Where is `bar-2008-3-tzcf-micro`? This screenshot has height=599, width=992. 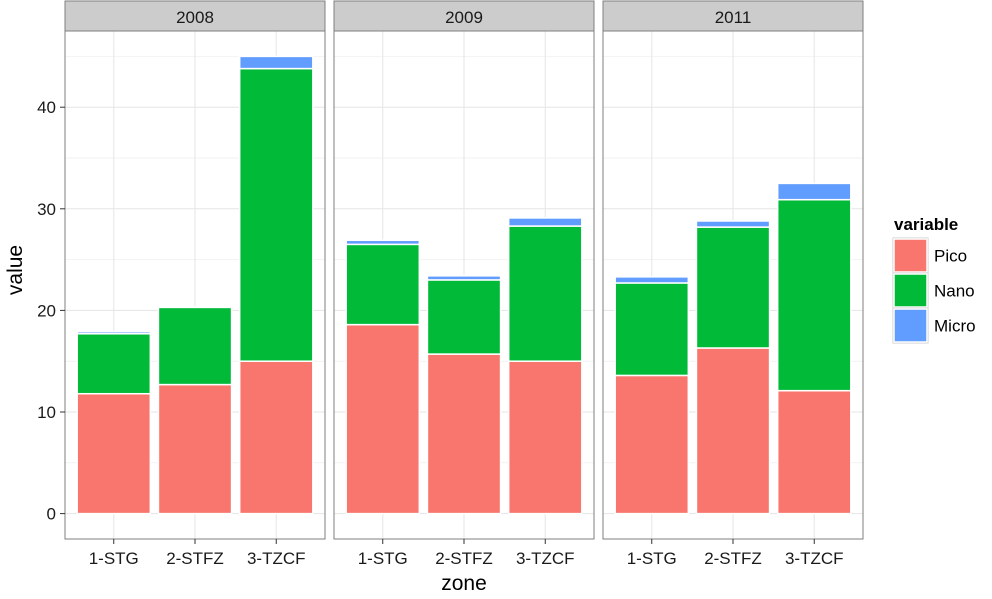 bar-2008-3-tzcf-micro is located at coordinates (276, 62).